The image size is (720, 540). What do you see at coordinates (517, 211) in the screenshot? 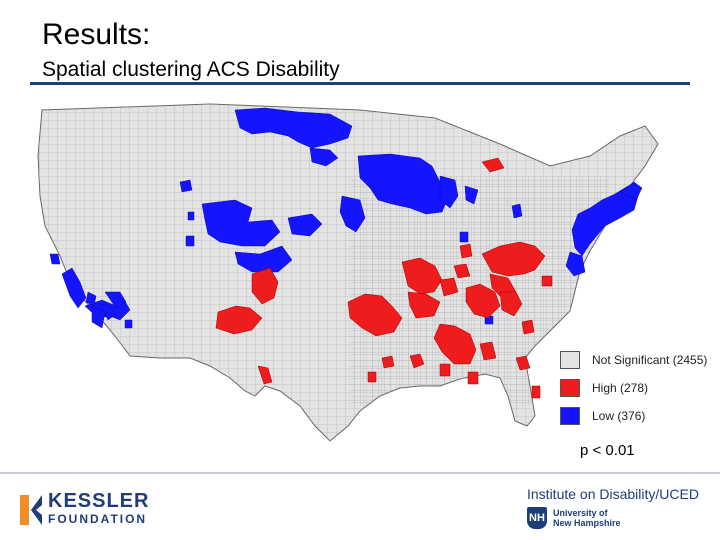
I see `low-cluster-michigan-spot` at bounding box center [517, 211].